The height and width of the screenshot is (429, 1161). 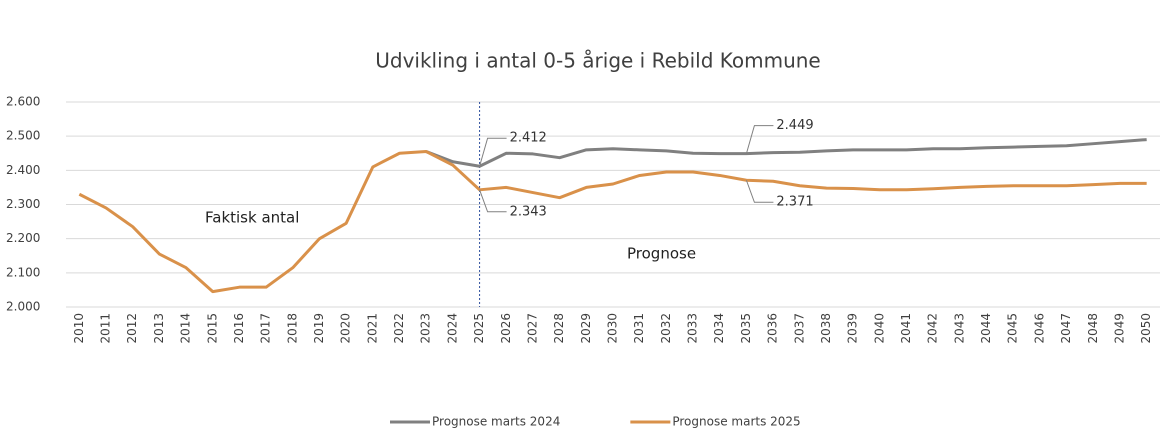 I want to click on x-tick-label: 2032, so click(x=666, y=328).